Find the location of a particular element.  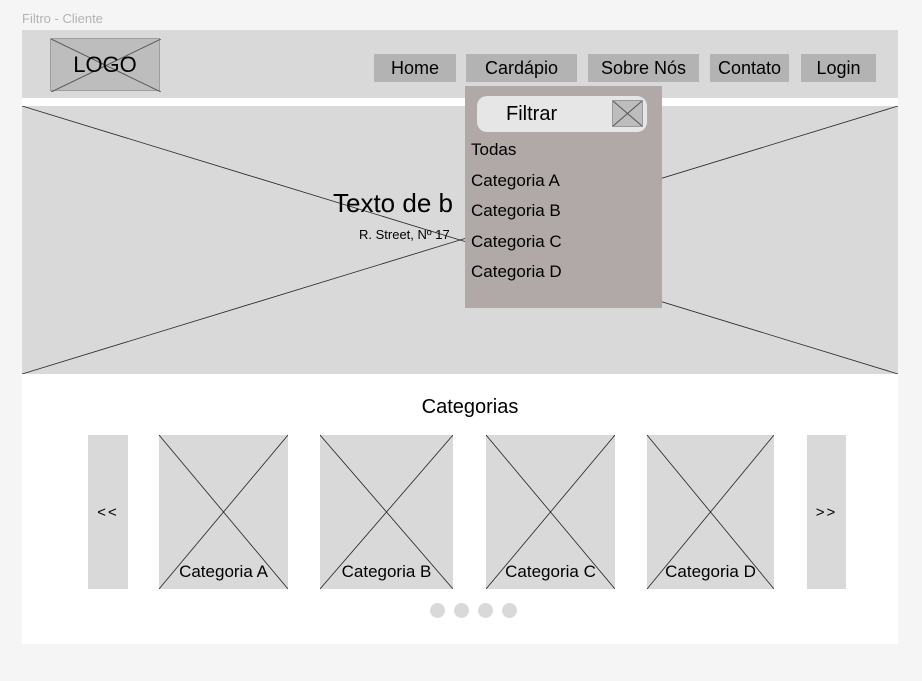

category-card-label: Categoria C is located at coordinates (550, 571).